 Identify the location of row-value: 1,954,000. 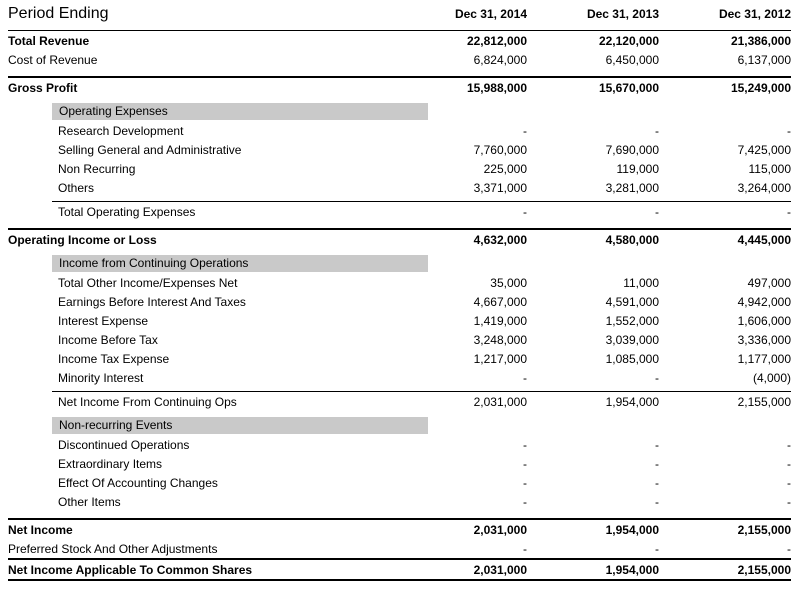
(632, 569).